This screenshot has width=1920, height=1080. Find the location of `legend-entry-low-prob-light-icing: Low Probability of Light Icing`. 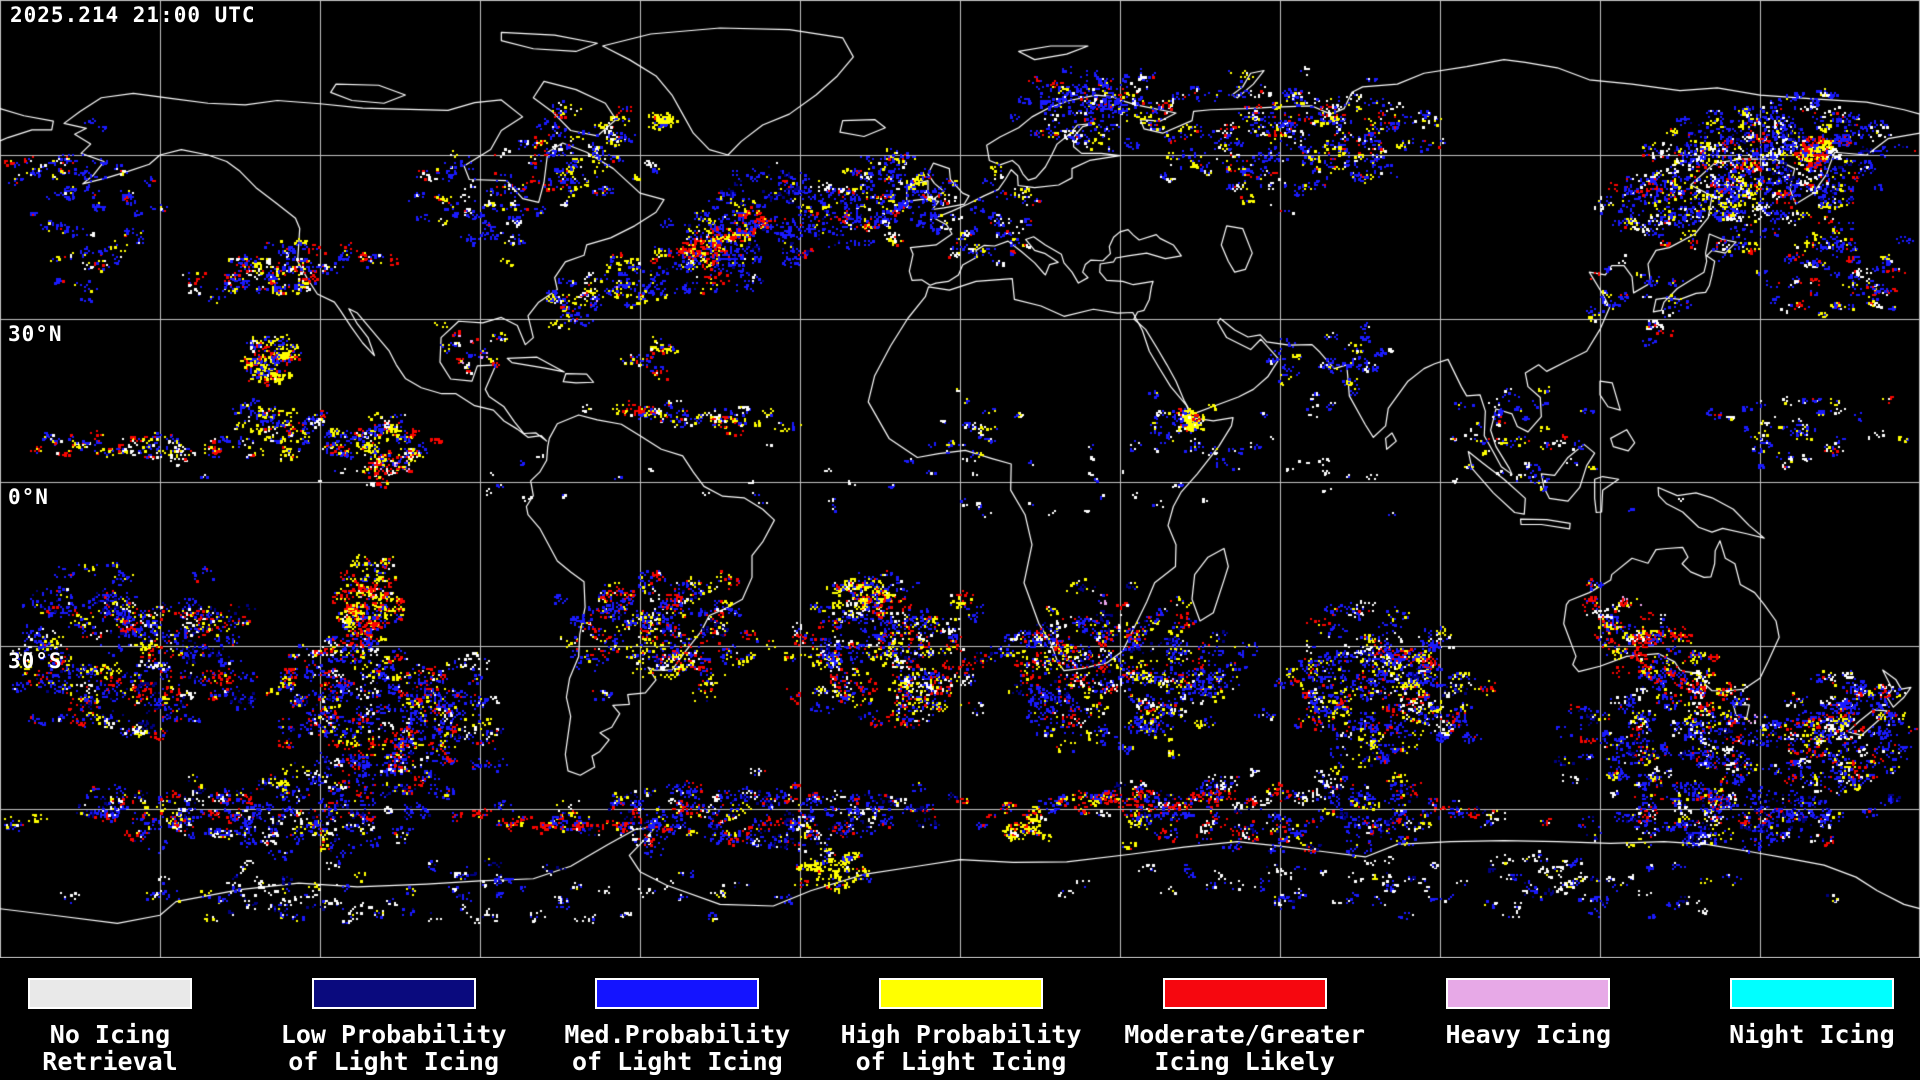

legend-entry-low-prob-light-icing: Low Probability of Light Icing is located at coordinates (394, 1029).